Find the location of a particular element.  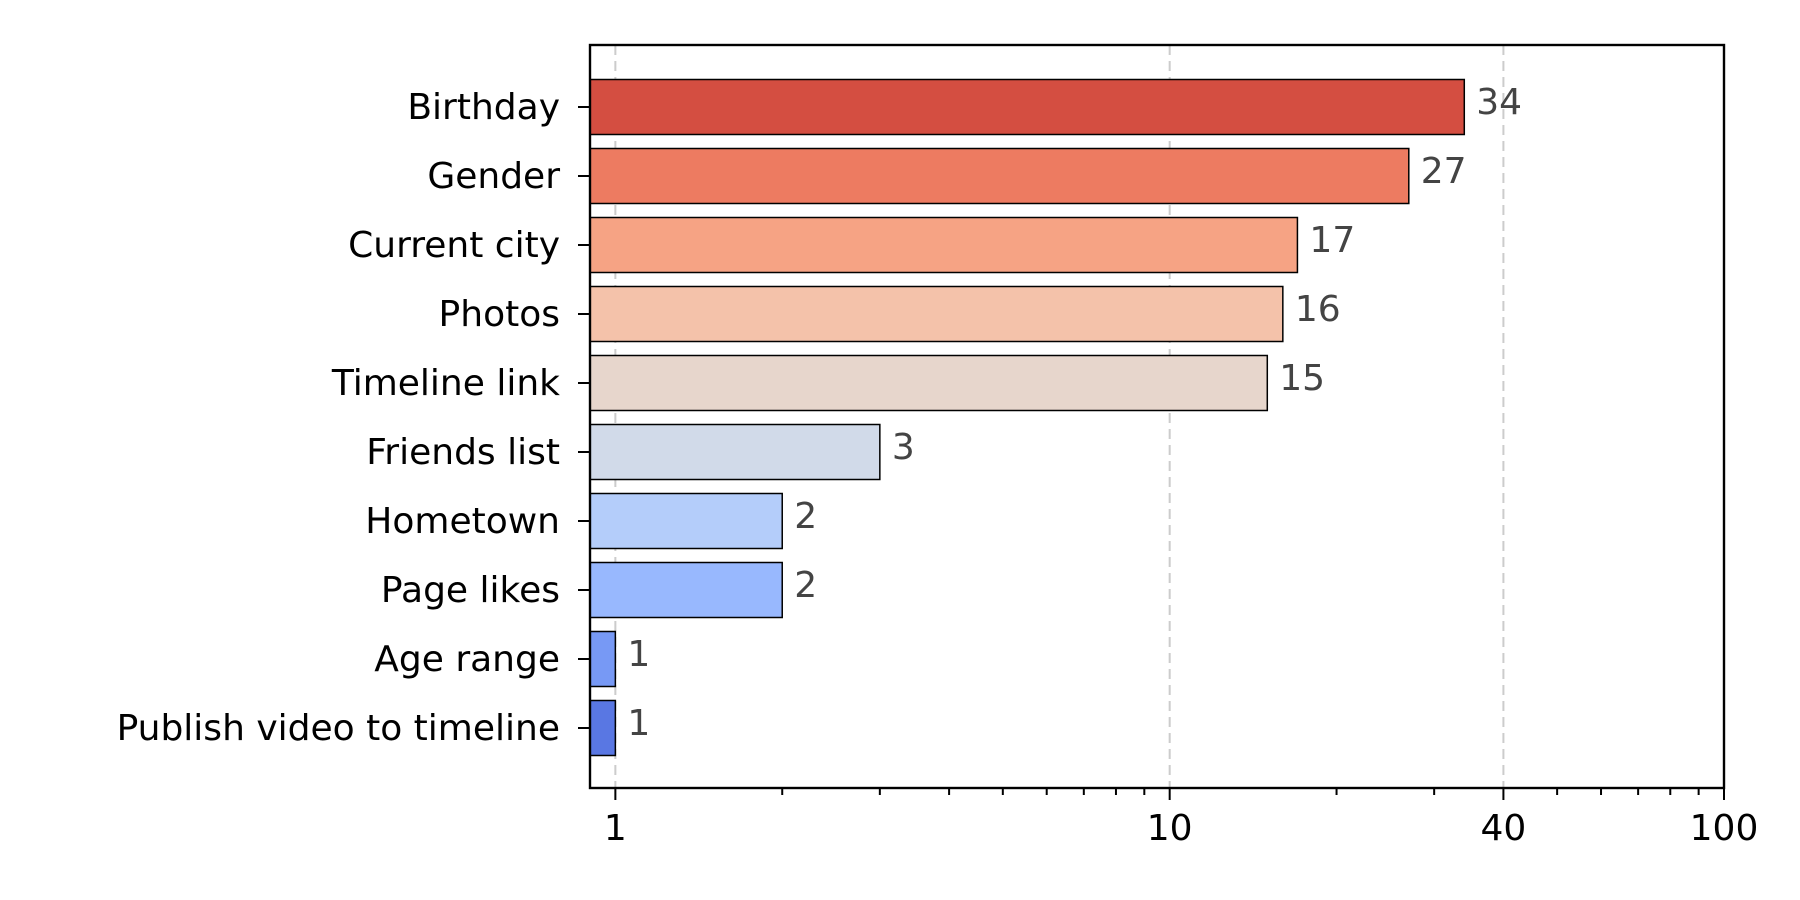

value-label: 3 is located at coordinates (903, 447).